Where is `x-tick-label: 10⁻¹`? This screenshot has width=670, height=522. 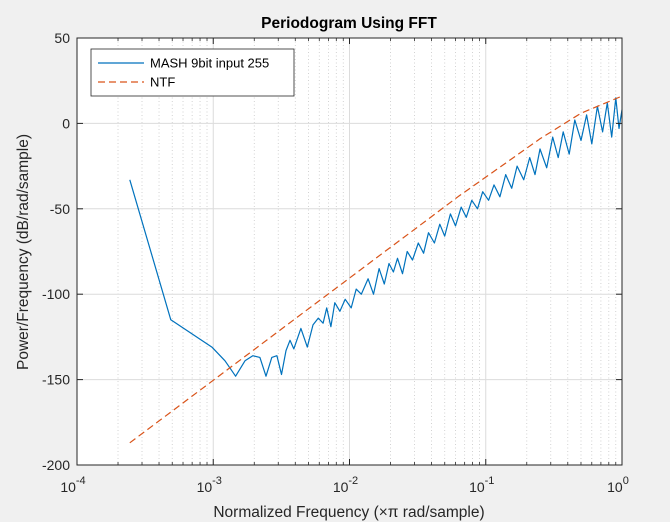 x-tick-label: 10⁻¹ is located at coordinates (481, 485).